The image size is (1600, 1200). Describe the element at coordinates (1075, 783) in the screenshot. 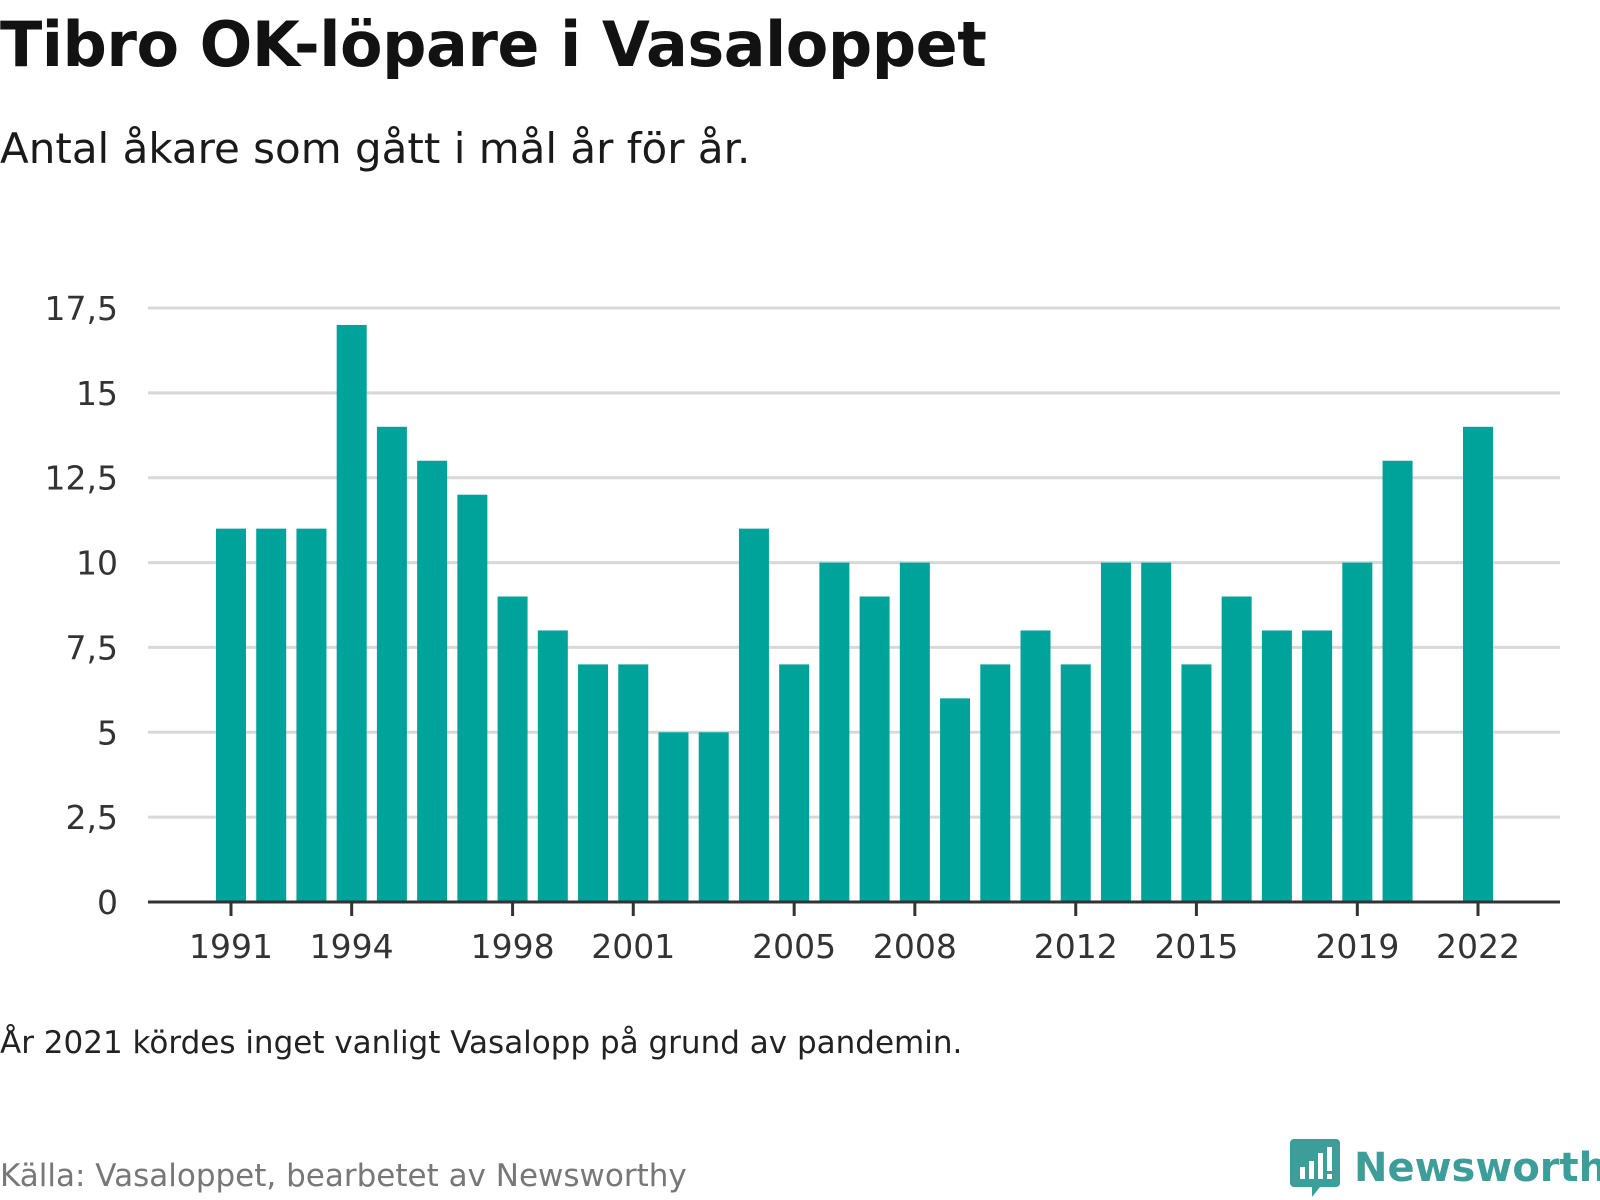

I see `bar-2012` at that location.